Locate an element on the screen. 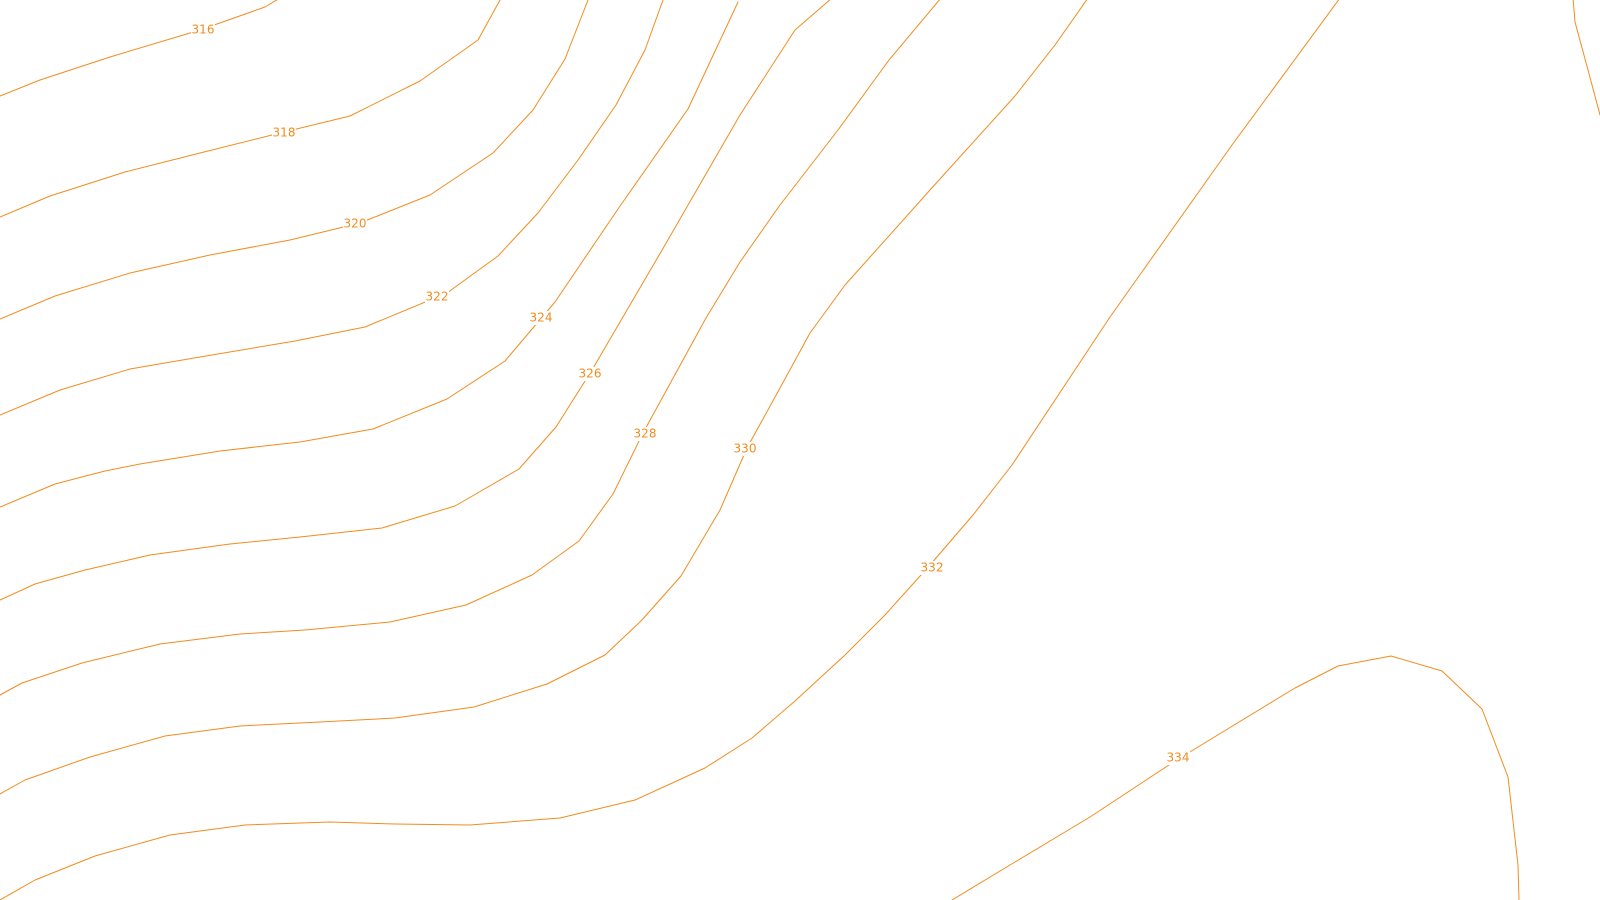 This screenshot has width=1600, height=900. contour-label-320: 320 is located at coordinates (355, 224).